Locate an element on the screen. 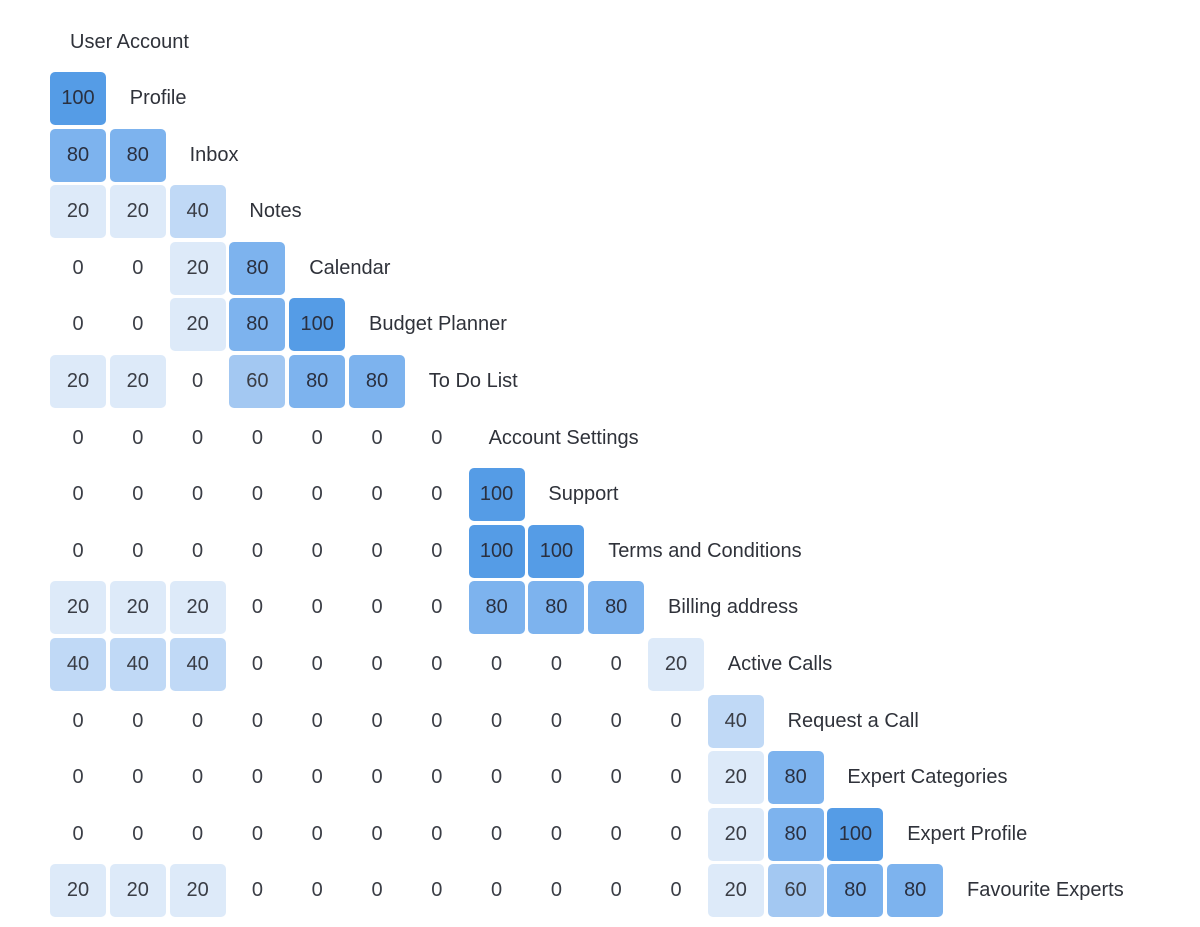 The height and width of the screenshot is (927, 1200). row-label: Expert Categories is located at coordinates (927, 777).